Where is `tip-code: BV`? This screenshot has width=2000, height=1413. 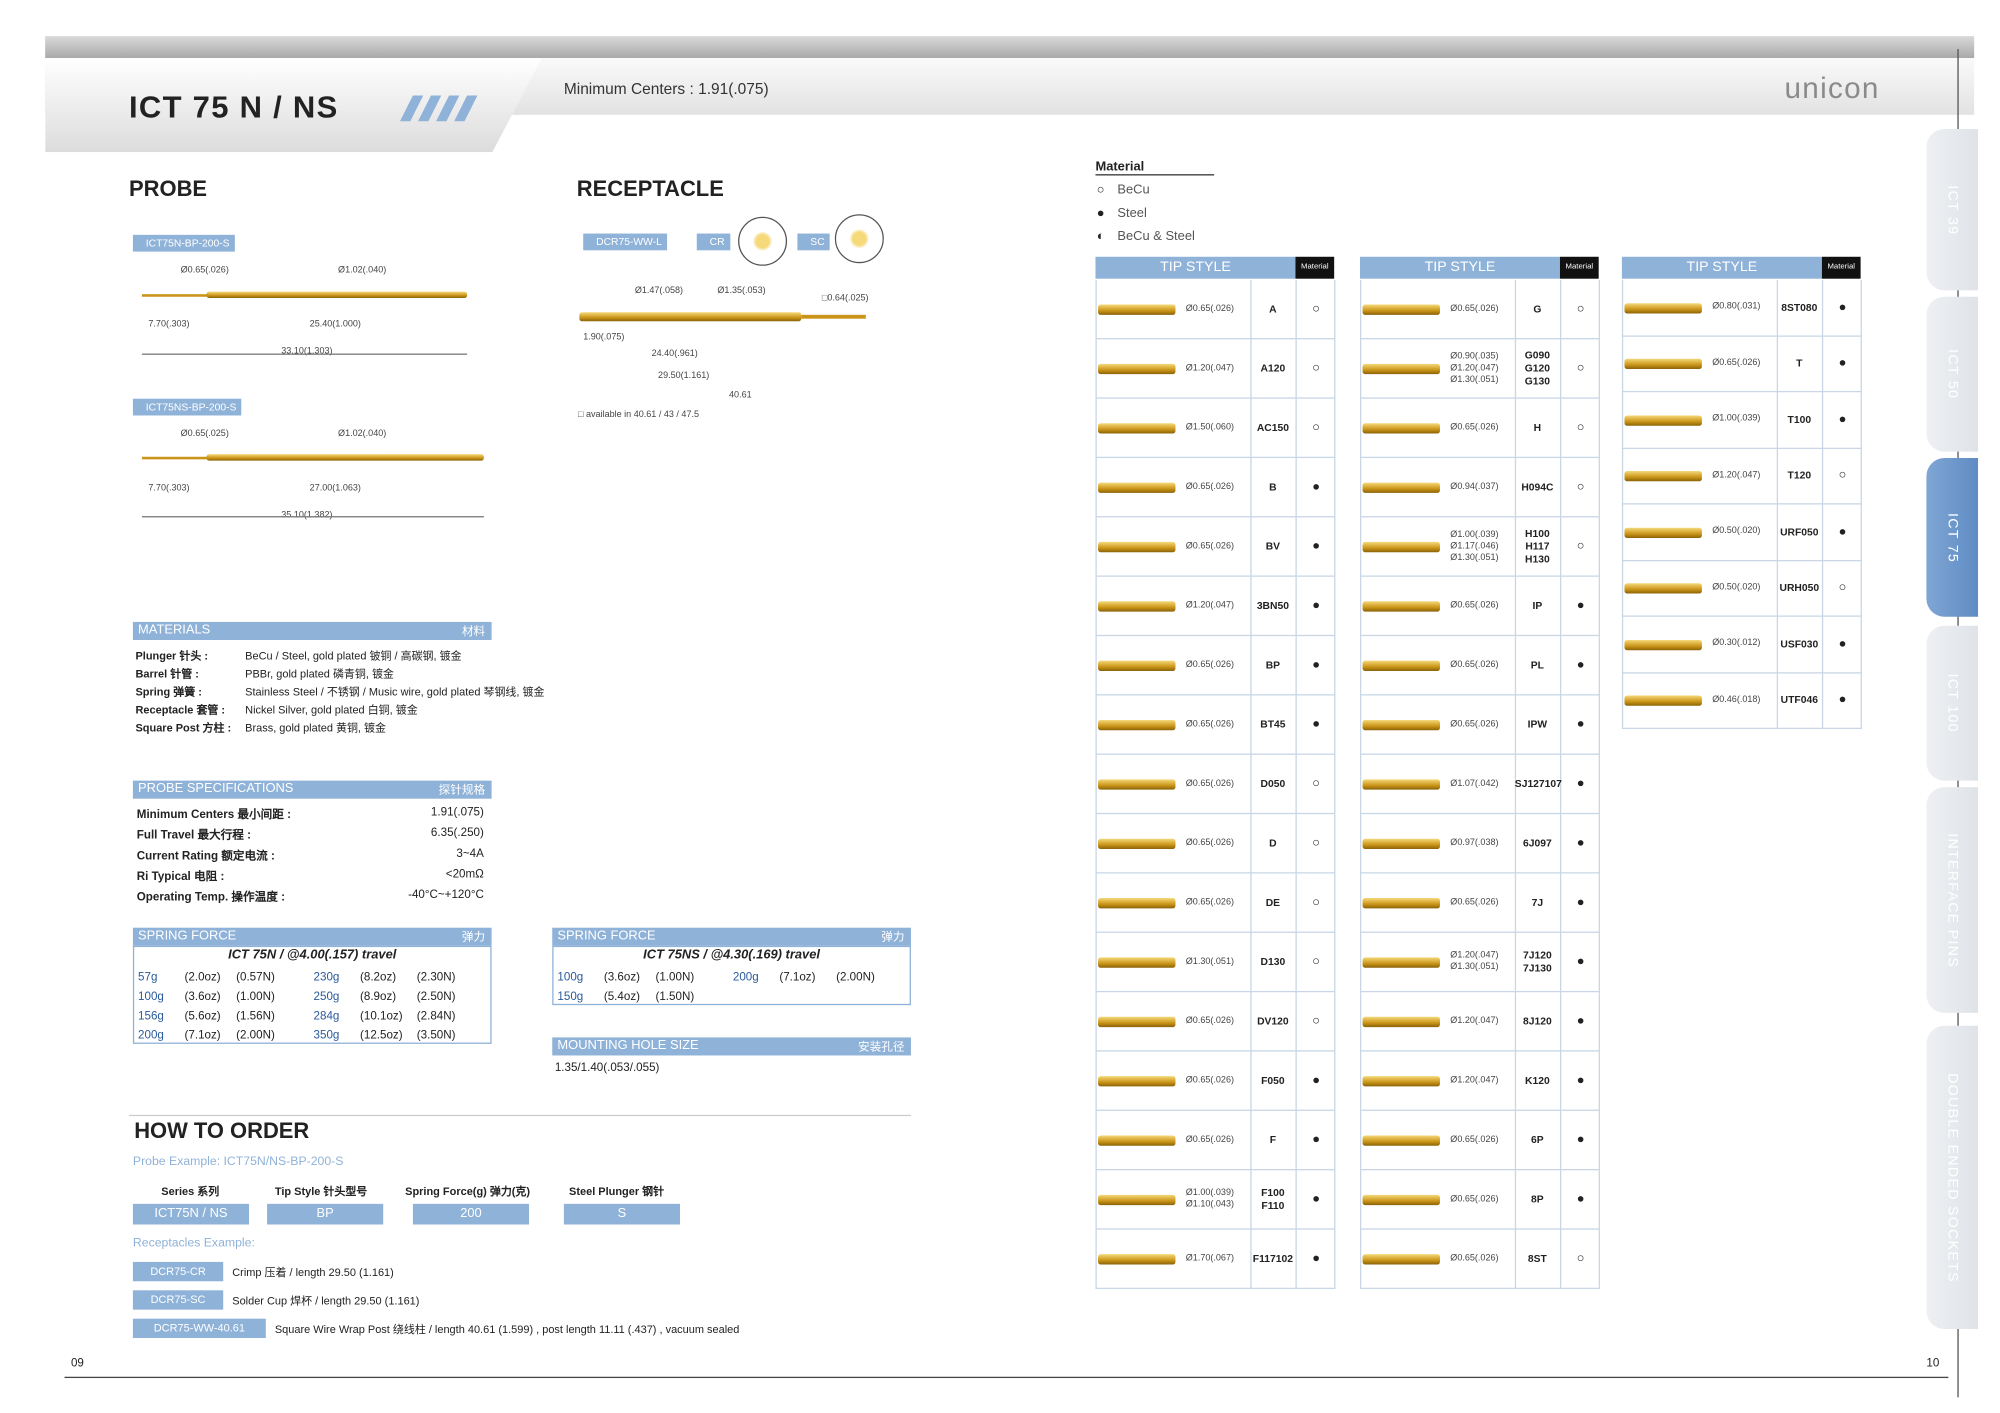 tip-code: BV is located at coordinates (1273, 546).